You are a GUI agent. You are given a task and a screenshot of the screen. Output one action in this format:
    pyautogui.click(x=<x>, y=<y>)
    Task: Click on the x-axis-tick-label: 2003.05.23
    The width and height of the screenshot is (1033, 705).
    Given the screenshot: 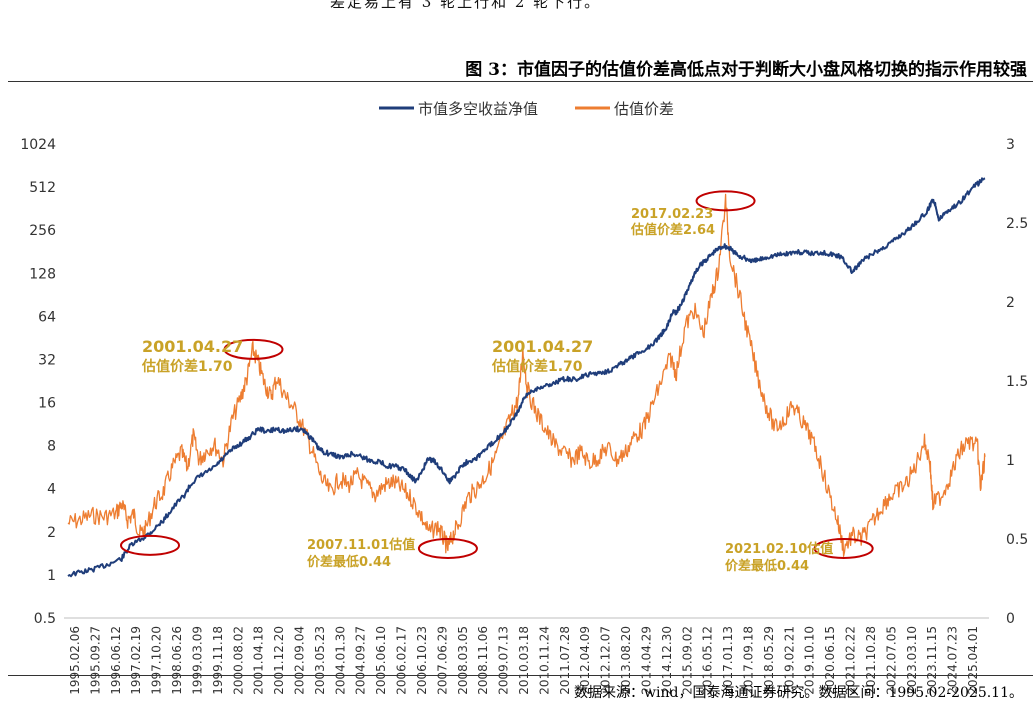 What is the action you would take?
    pyautogui.click(x=320, y=660)
    